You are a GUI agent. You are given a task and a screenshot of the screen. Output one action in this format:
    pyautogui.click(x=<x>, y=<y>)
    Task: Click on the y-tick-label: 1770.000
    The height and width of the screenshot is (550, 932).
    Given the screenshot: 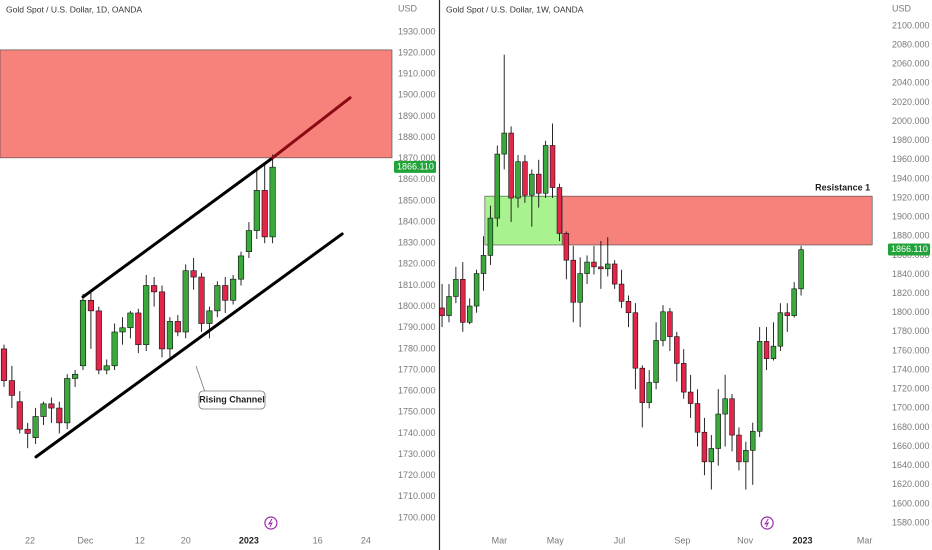 What is the action you would take?
    pyautogui.click(x=417, y=369)
    